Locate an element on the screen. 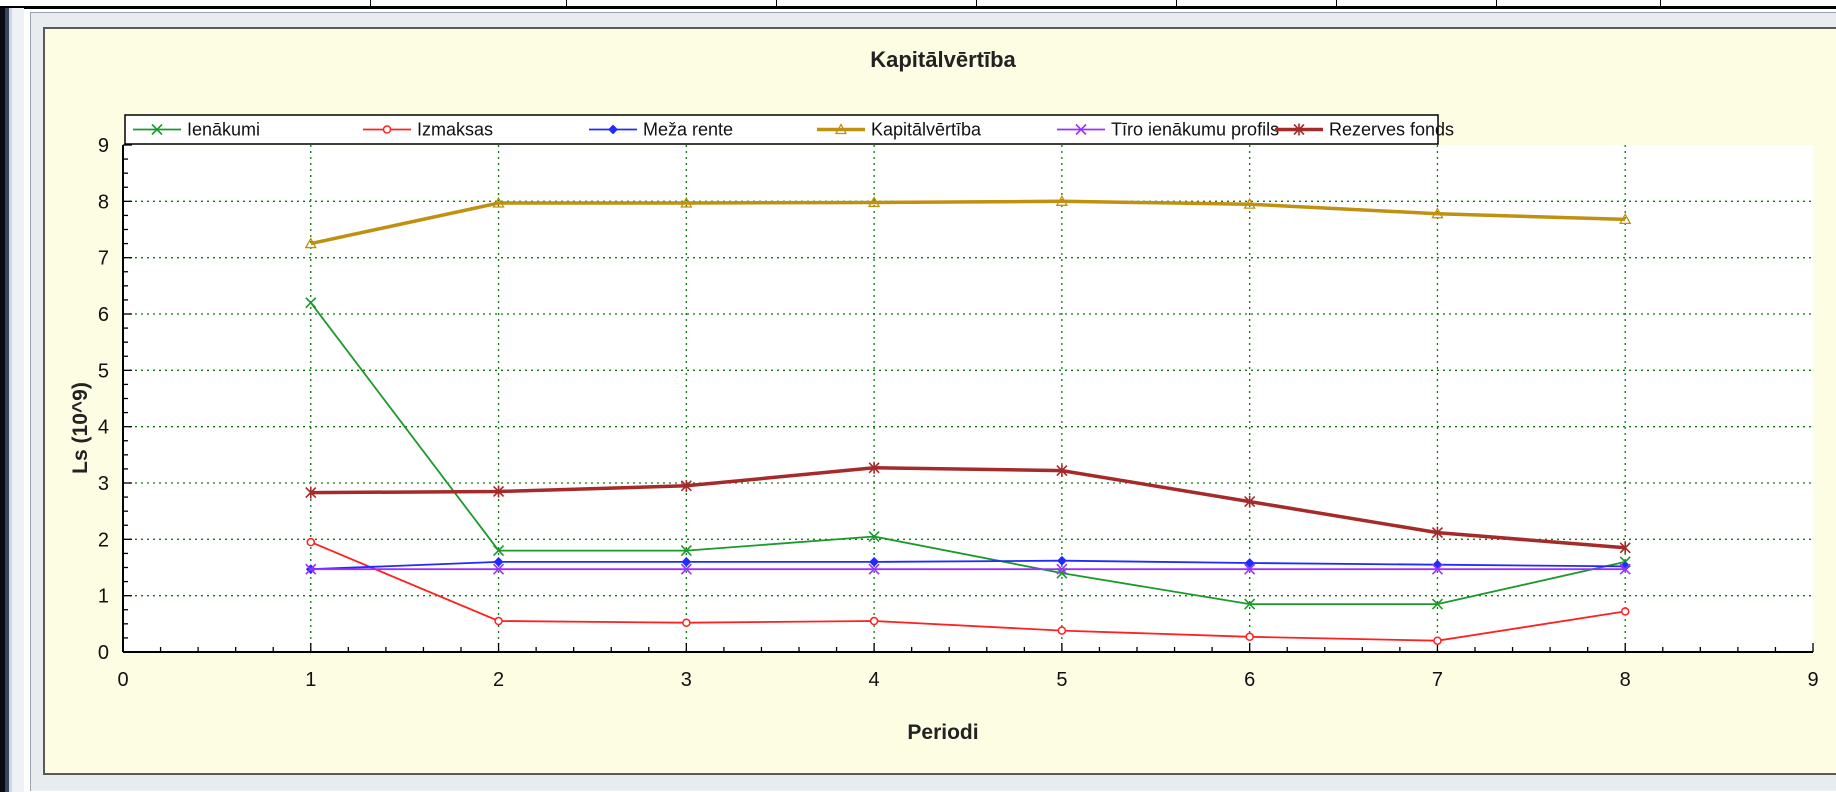 The image size is (1836, 792). y-tick-label: 3 is located at coordinates (103, 484).